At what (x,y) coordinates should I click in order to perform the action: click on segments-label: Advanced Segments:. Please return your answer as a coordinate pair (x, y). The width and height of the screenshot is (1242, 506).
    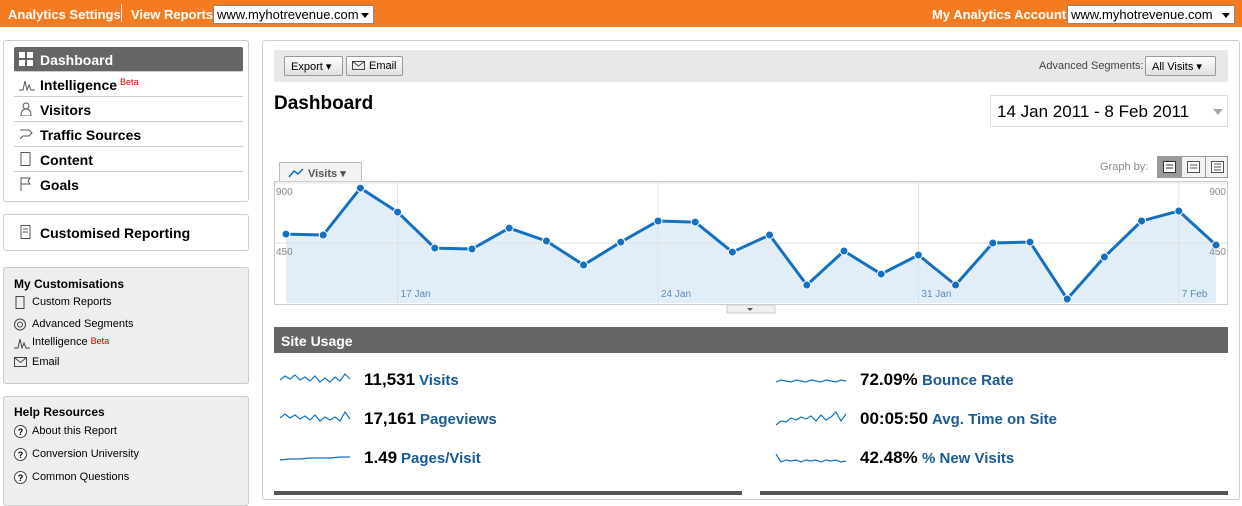
    Looking at the image, I should click on (1091, 66).